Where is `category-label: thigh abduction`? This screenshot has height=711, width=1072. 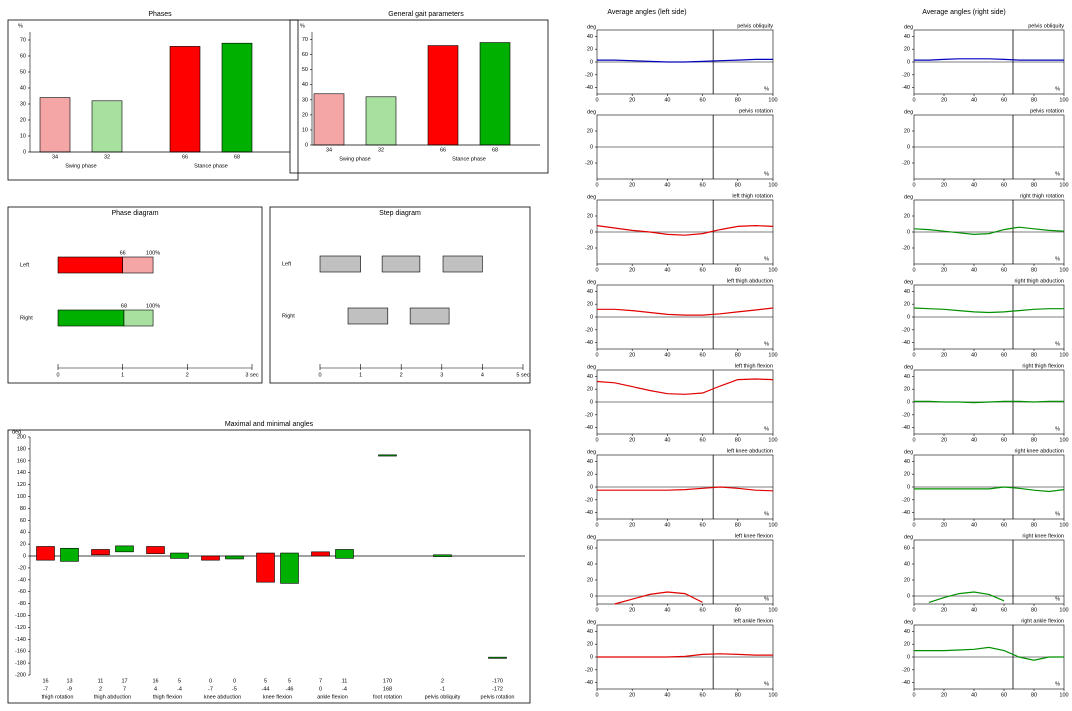 category-label: thigh abduction is located at coordinates (112, 697).